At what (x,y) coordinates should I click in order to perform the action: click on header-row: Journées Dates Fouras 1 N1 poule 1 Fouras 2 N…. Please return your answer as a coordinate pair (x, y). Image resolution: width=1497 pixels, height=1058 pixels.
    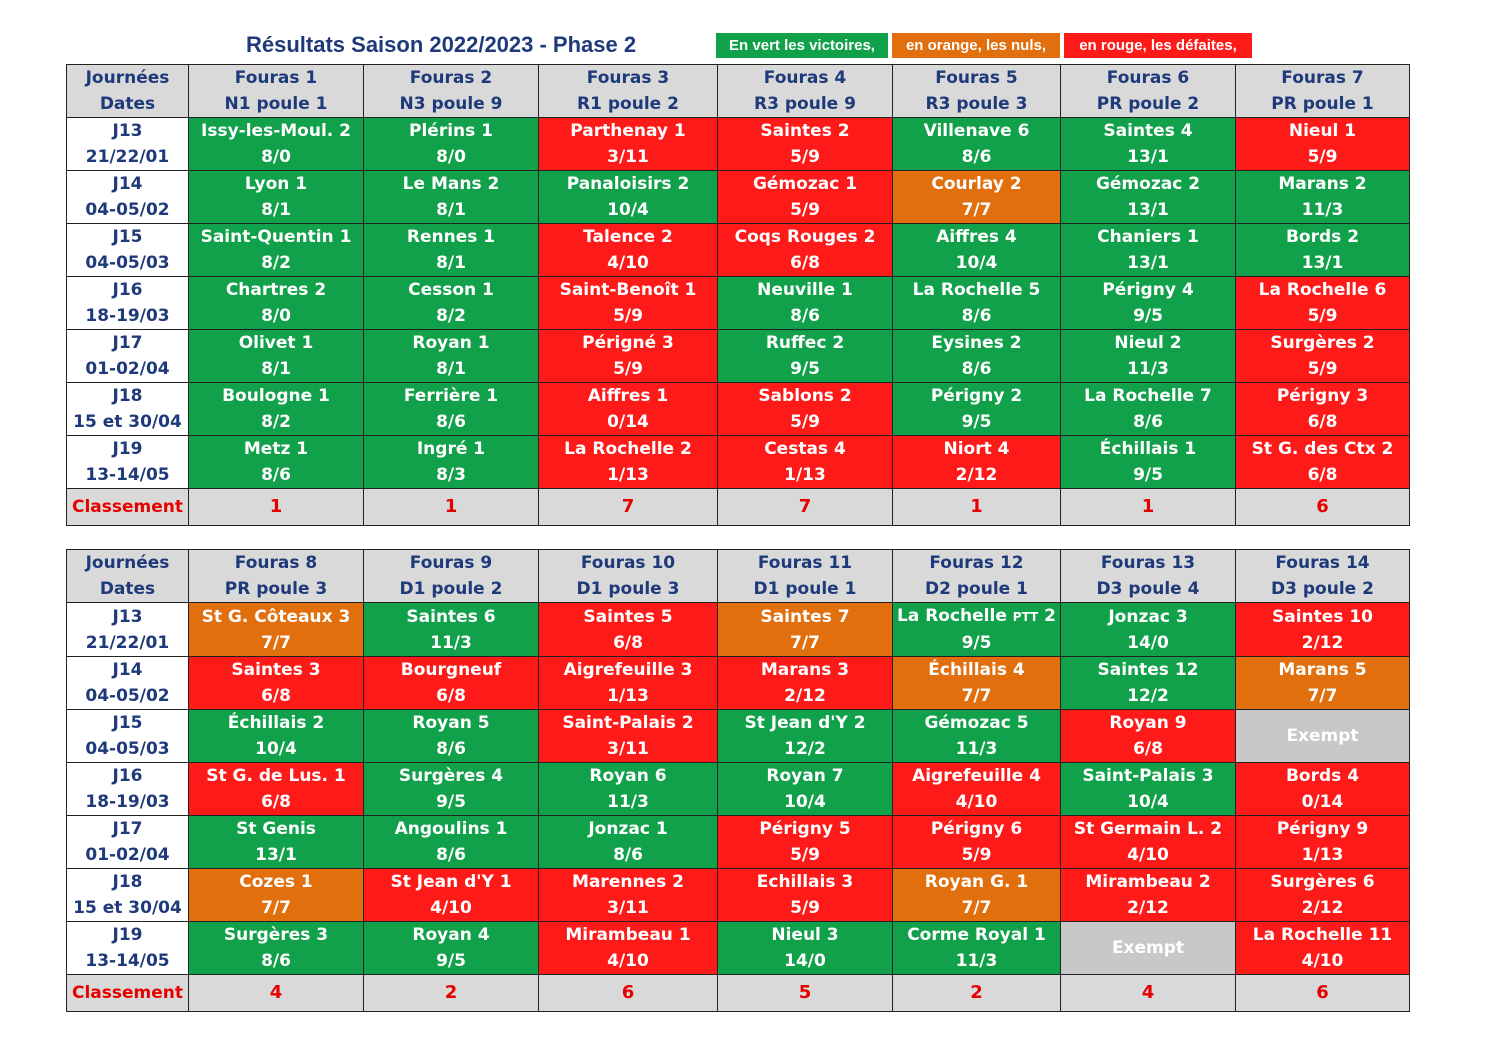
    Looking at the image, I should click on (738, 91).